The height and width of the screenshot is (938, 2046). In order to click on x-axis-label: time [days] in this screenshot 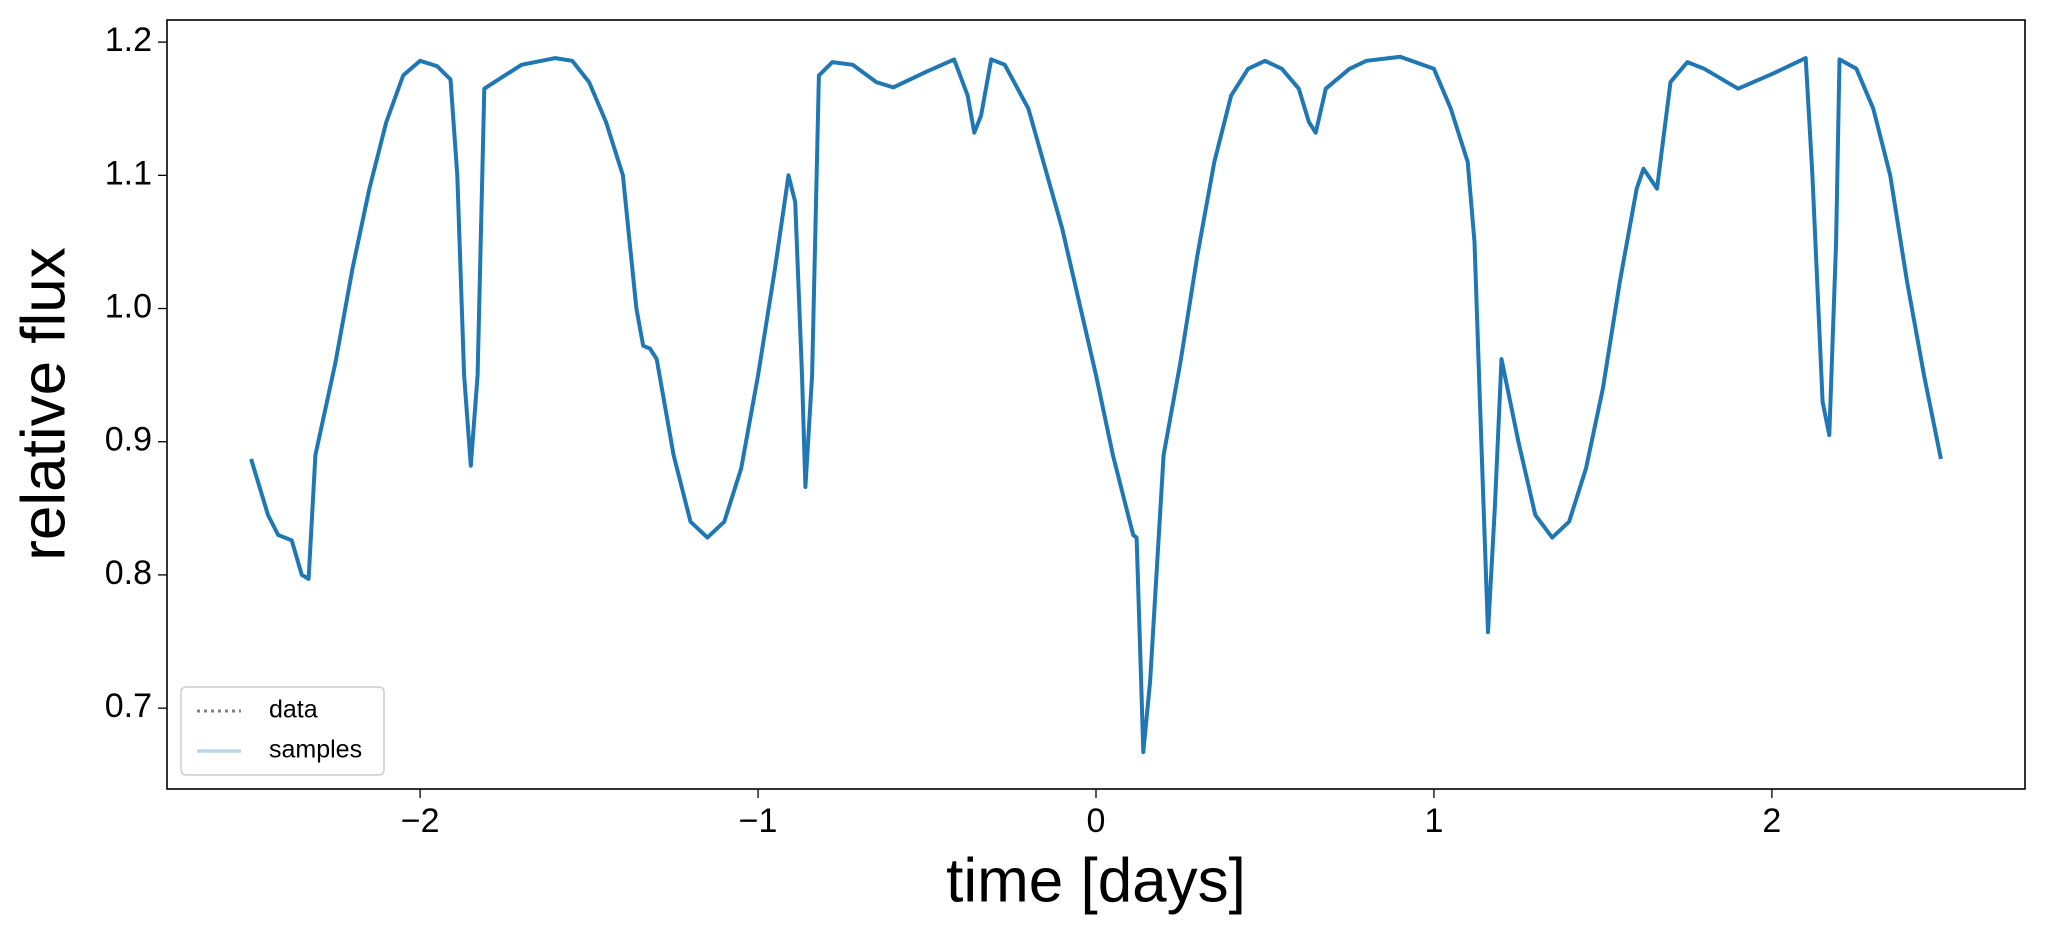, I will do `click(1096, 880)`.